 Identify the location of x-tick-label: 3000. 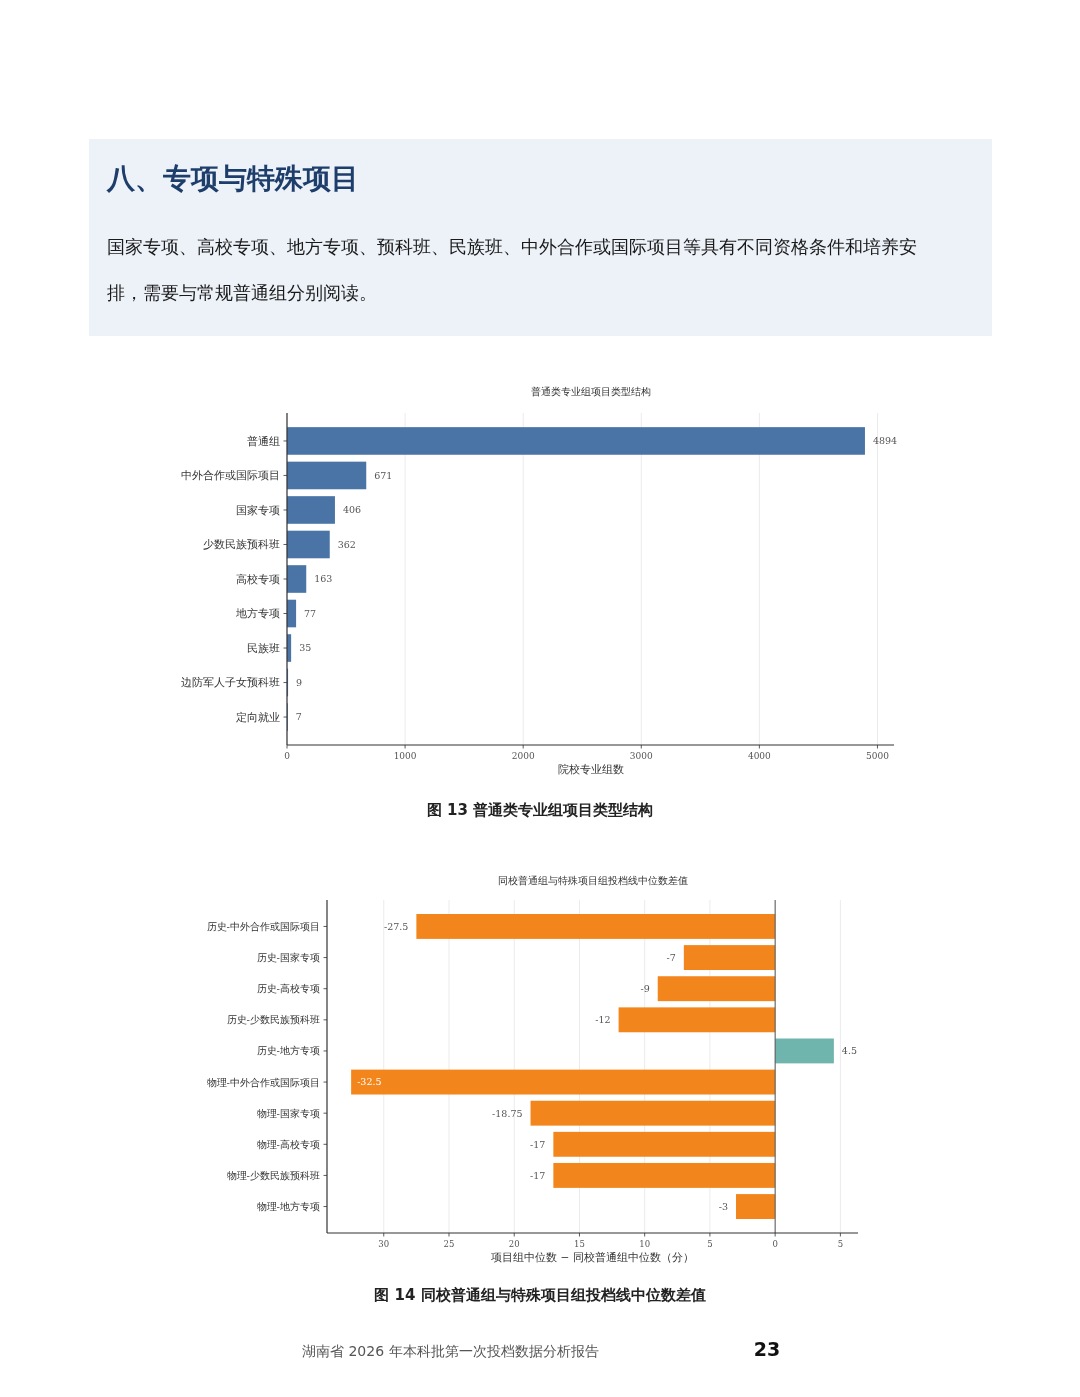
(641, 756).